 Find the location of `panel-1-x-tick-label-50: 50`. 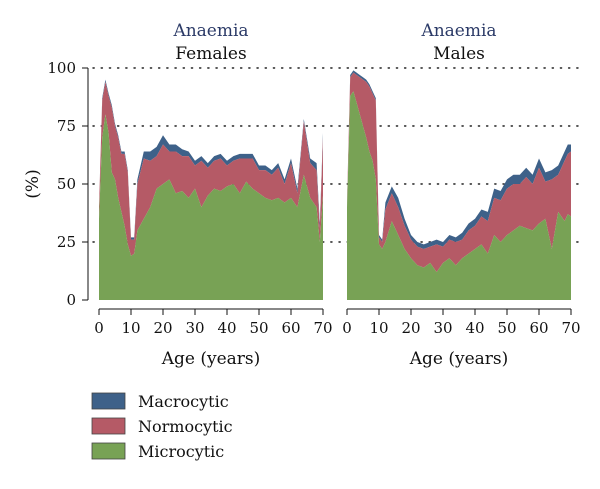

panel-1-x-tick-label-50: 50 is located at coordinates (258, 328).